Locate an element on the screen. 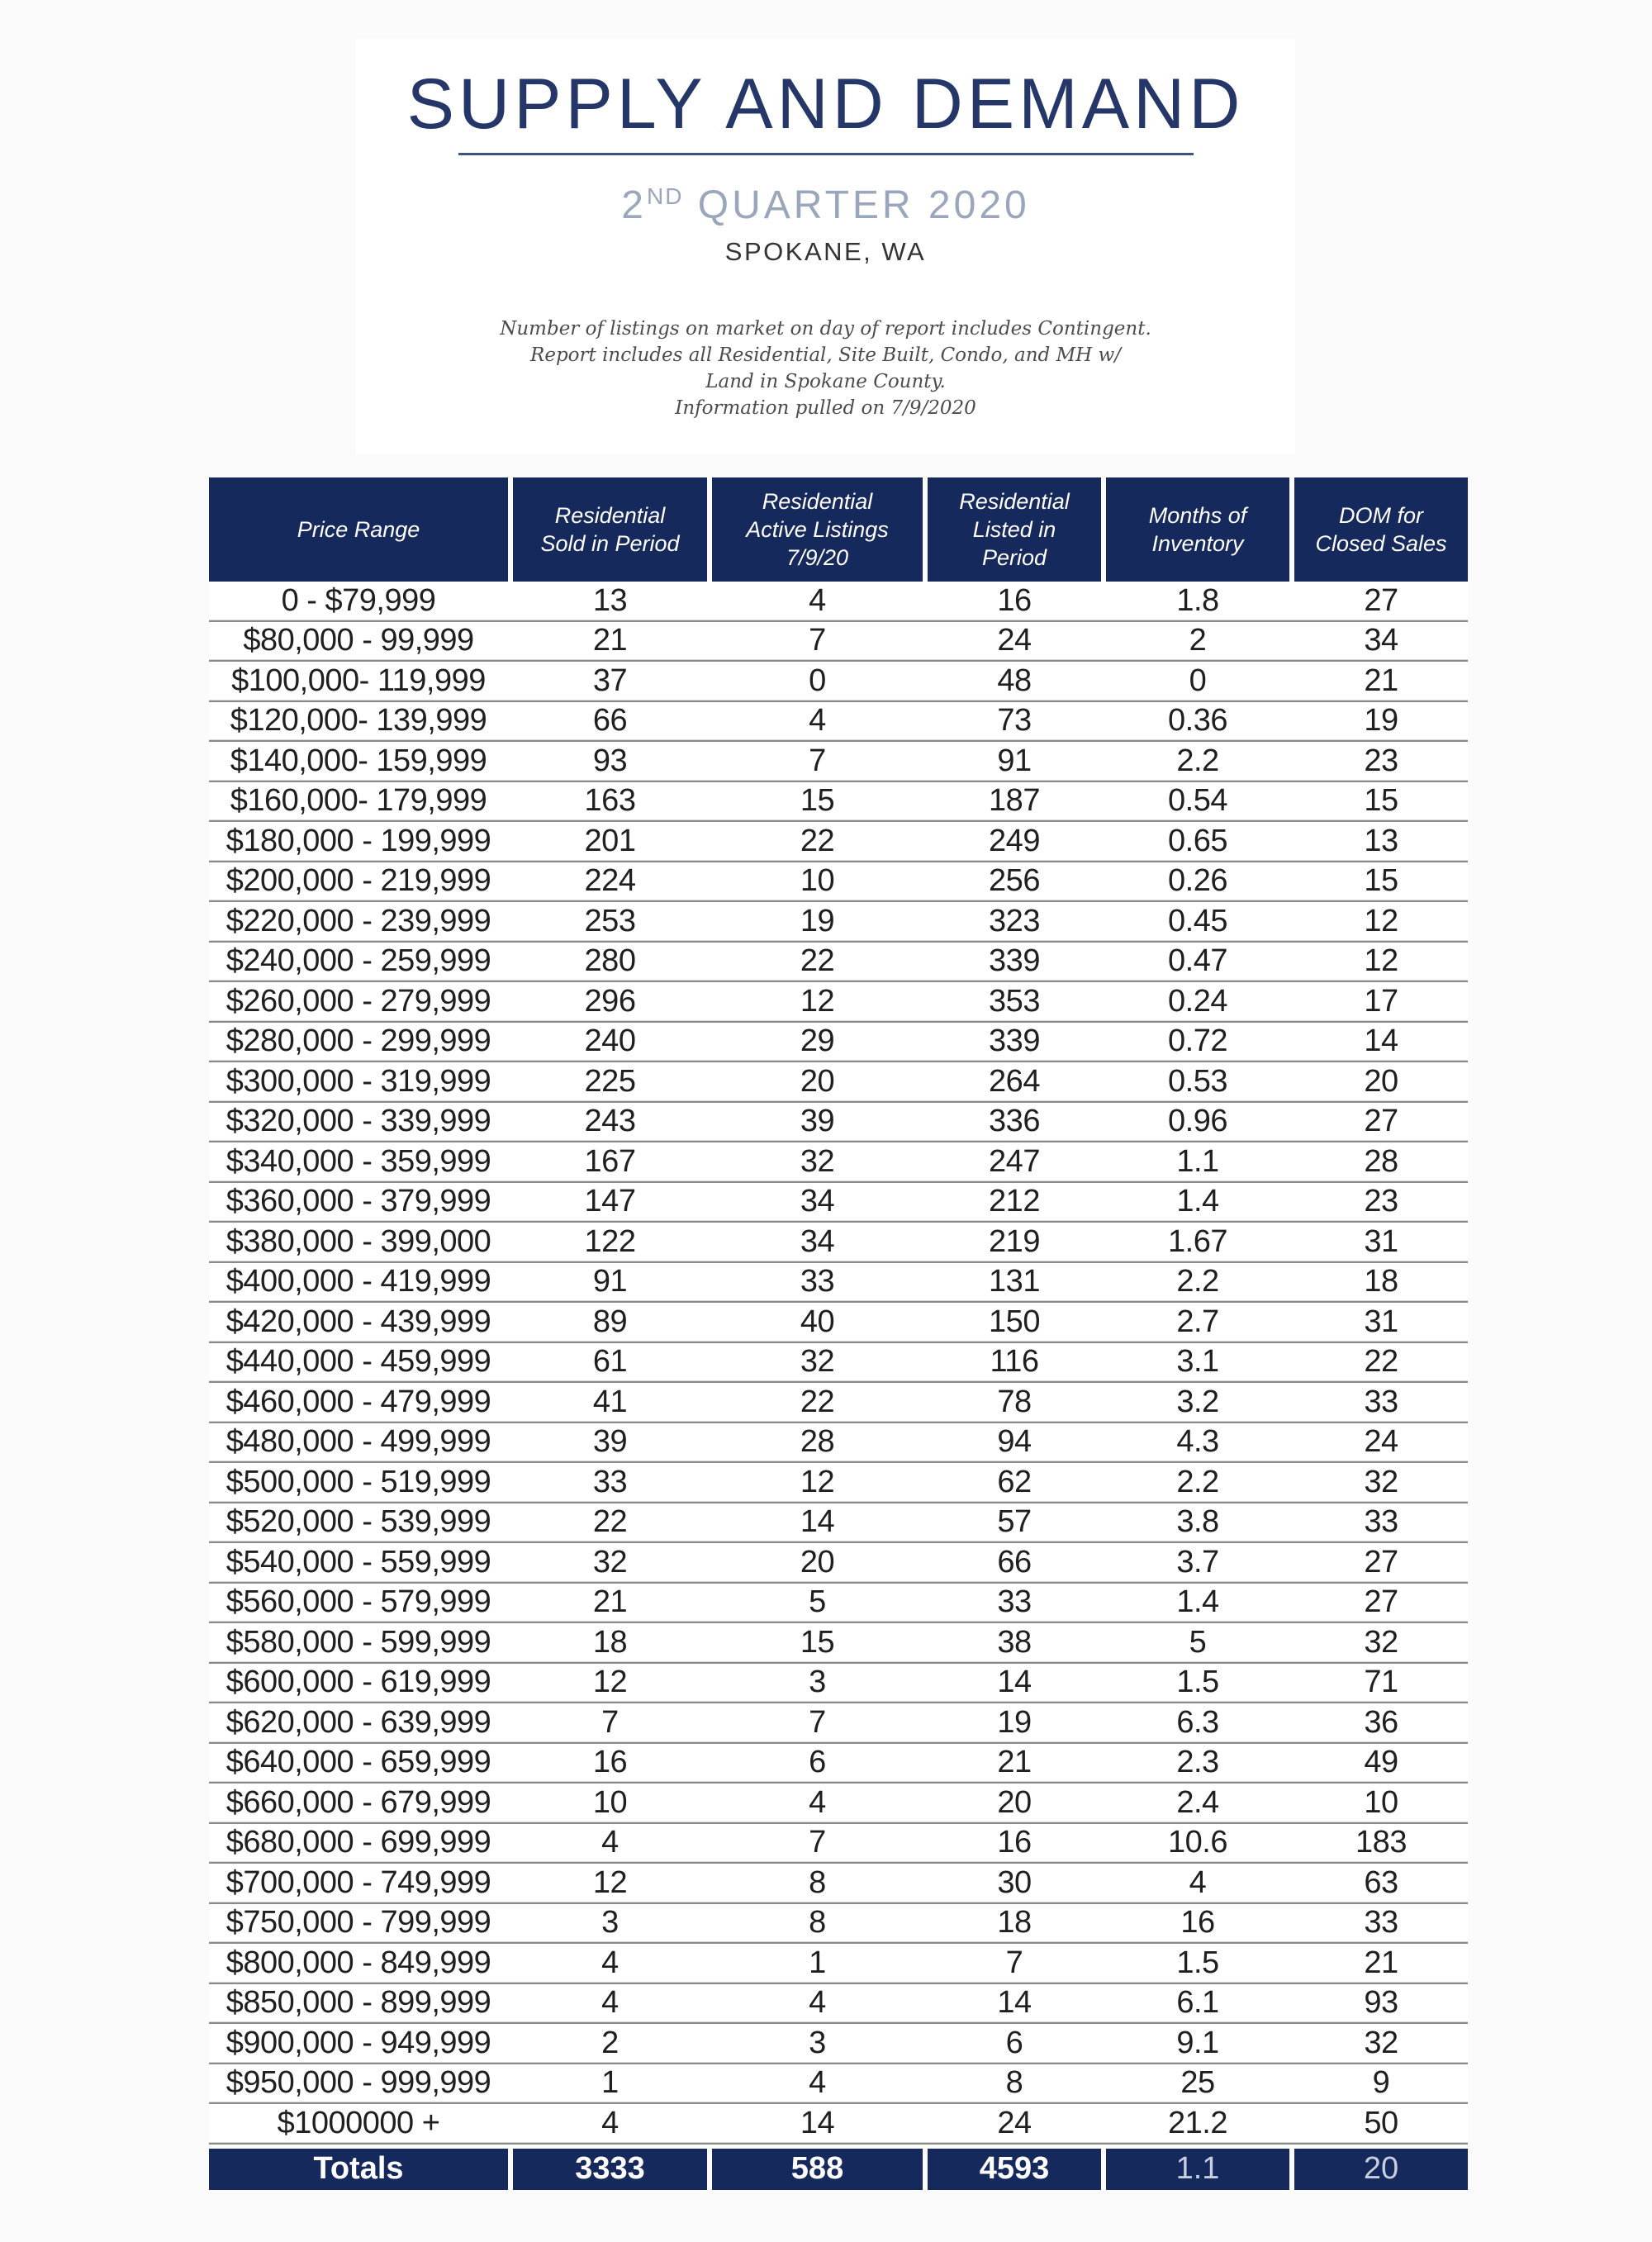  value-cell: 1.5 is located at coordinates (1197, 1962).